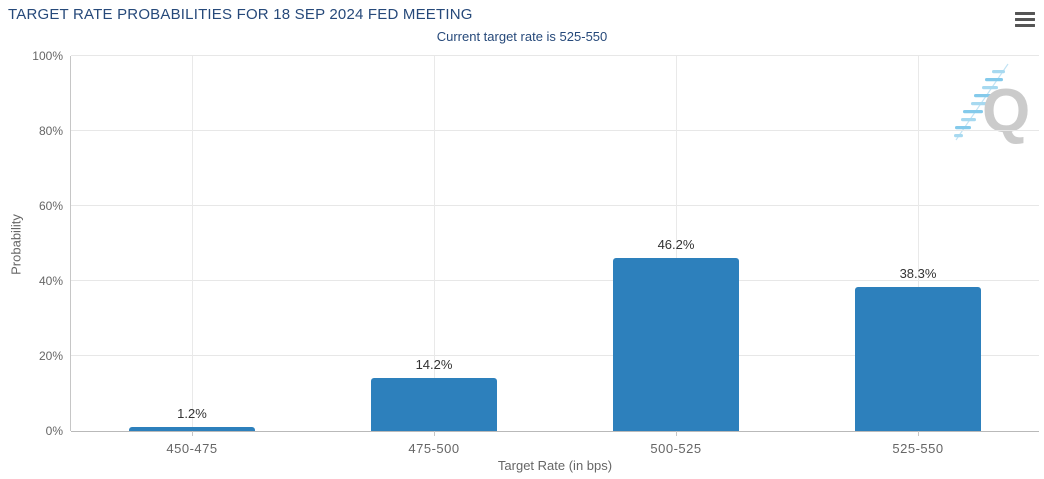  What do you see at coordinates (918, 448) in the screenshot?
I see `x-tick-label-525-550: 525-550` at bounding box center [918, 448].